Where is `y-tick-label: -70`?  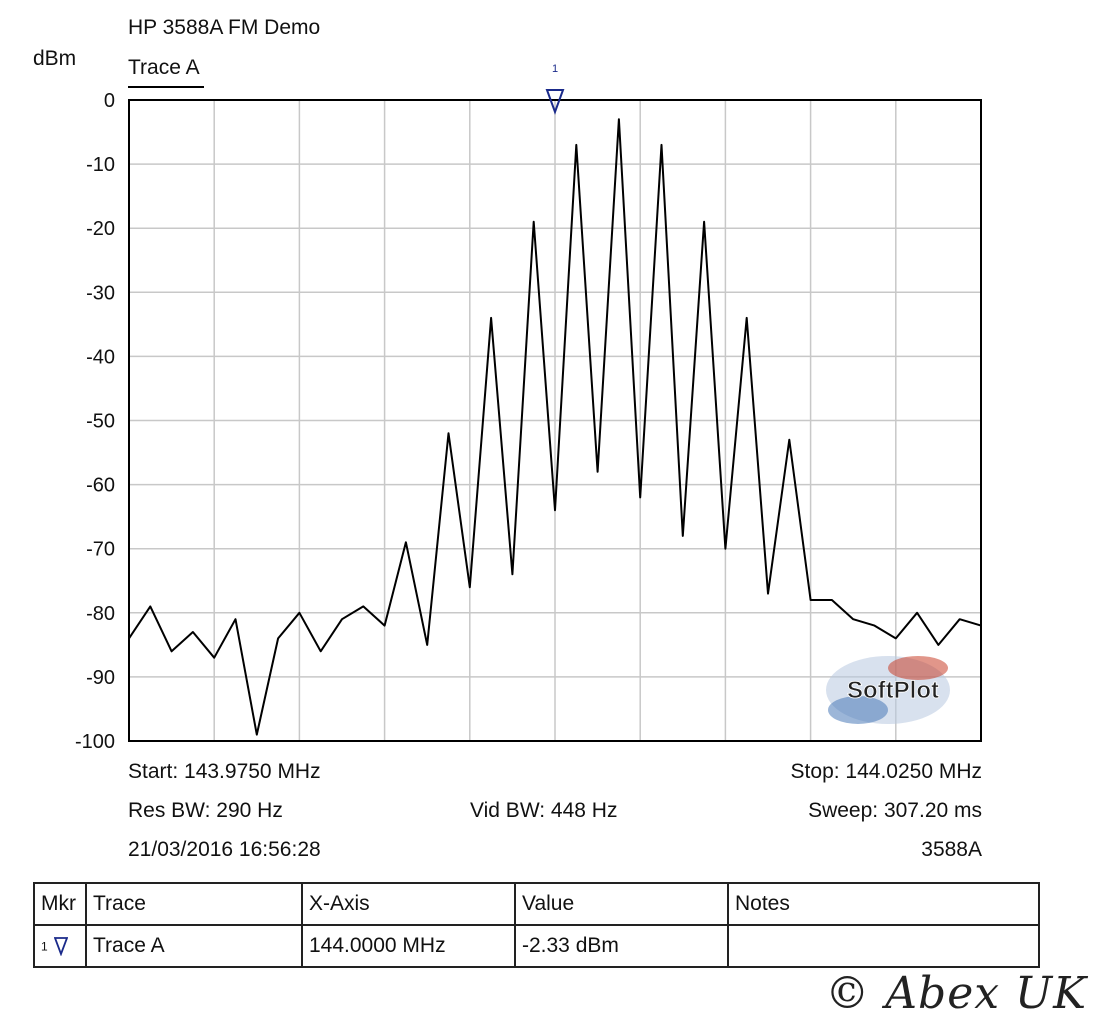
y-tick-label: -70 is located at coordinates (100, 550).